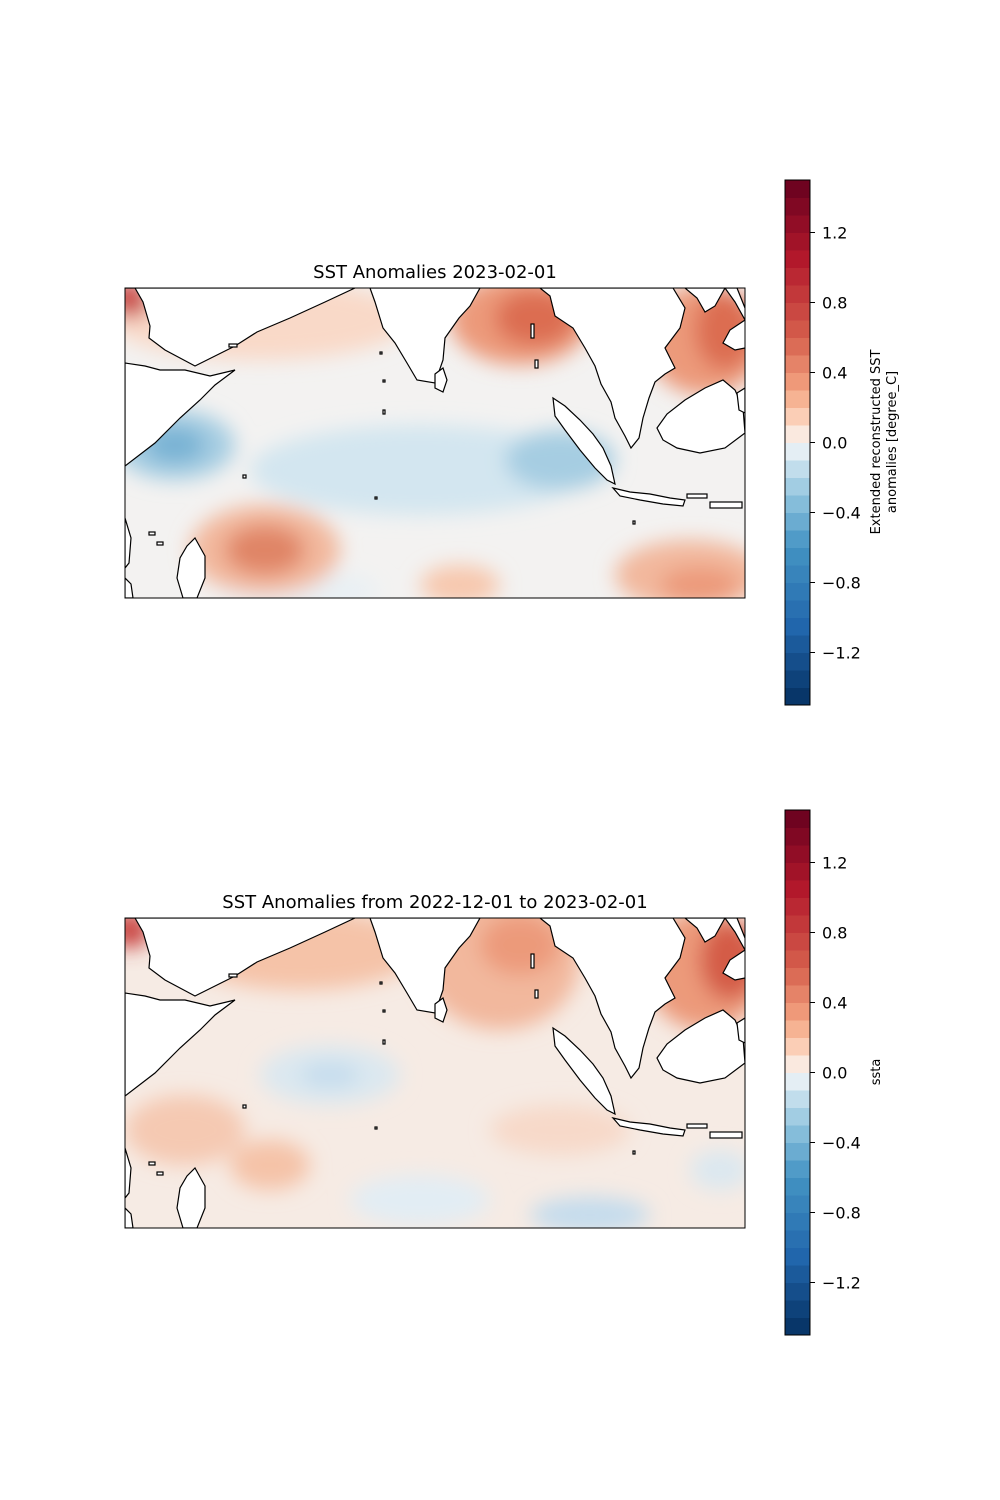 The width and height of the screenshot is (1000, 1500). I want to click on panel-1-map, so click(435, 443).